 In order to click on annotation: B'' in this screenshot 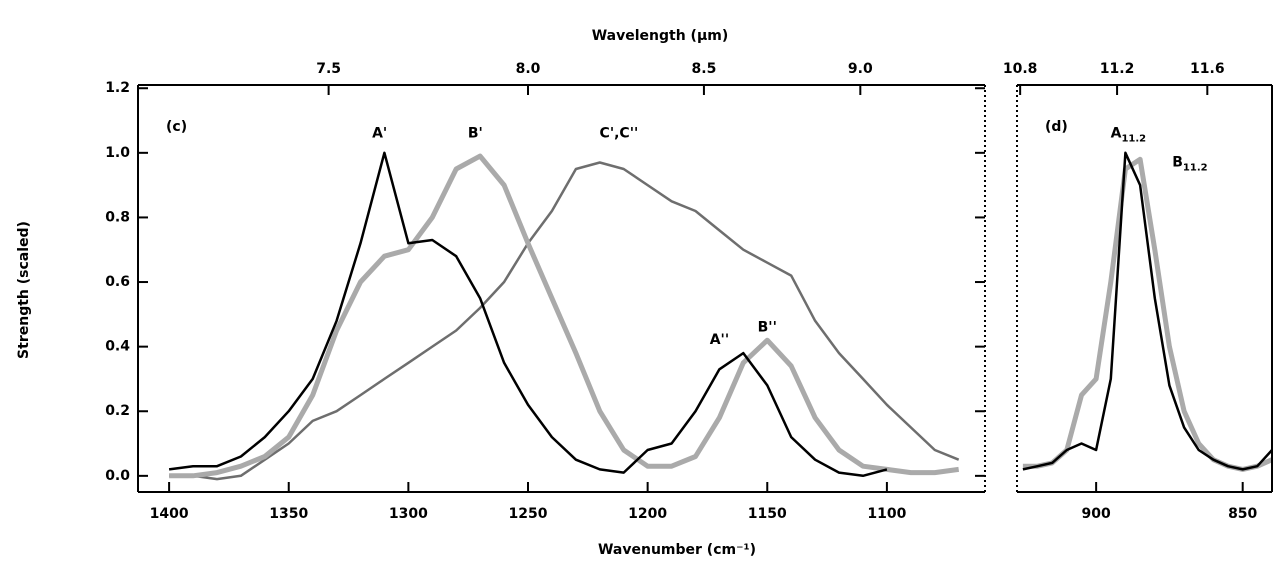, I will do `click(767, 327)`.